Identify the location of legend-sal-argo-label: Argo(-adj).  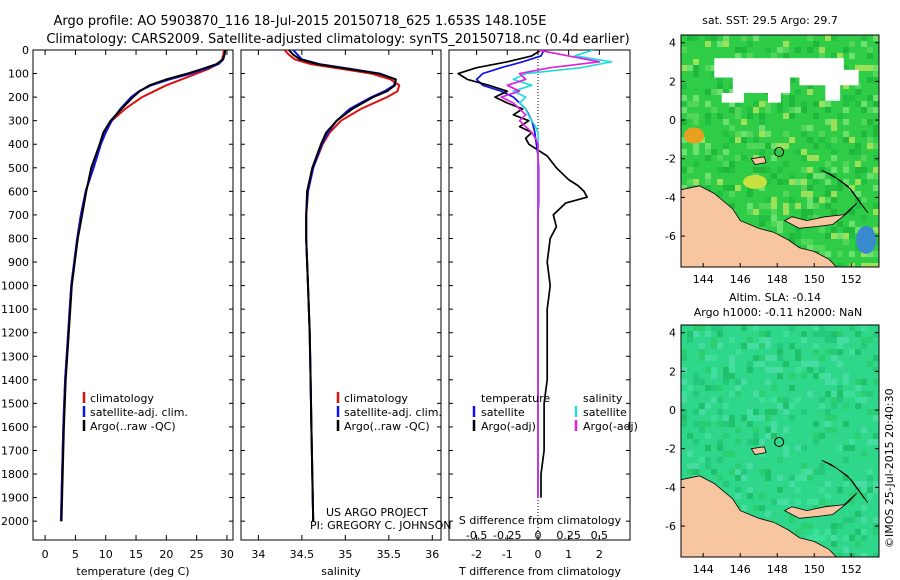
(610, 426).